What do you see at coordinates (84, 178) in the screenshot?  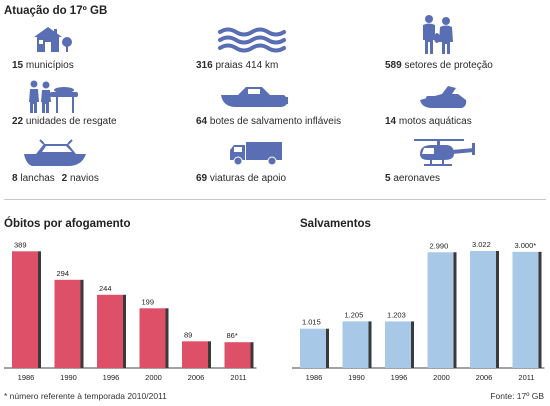 I see `stat-label-secondary: navios` at bounding box center [84, 178].